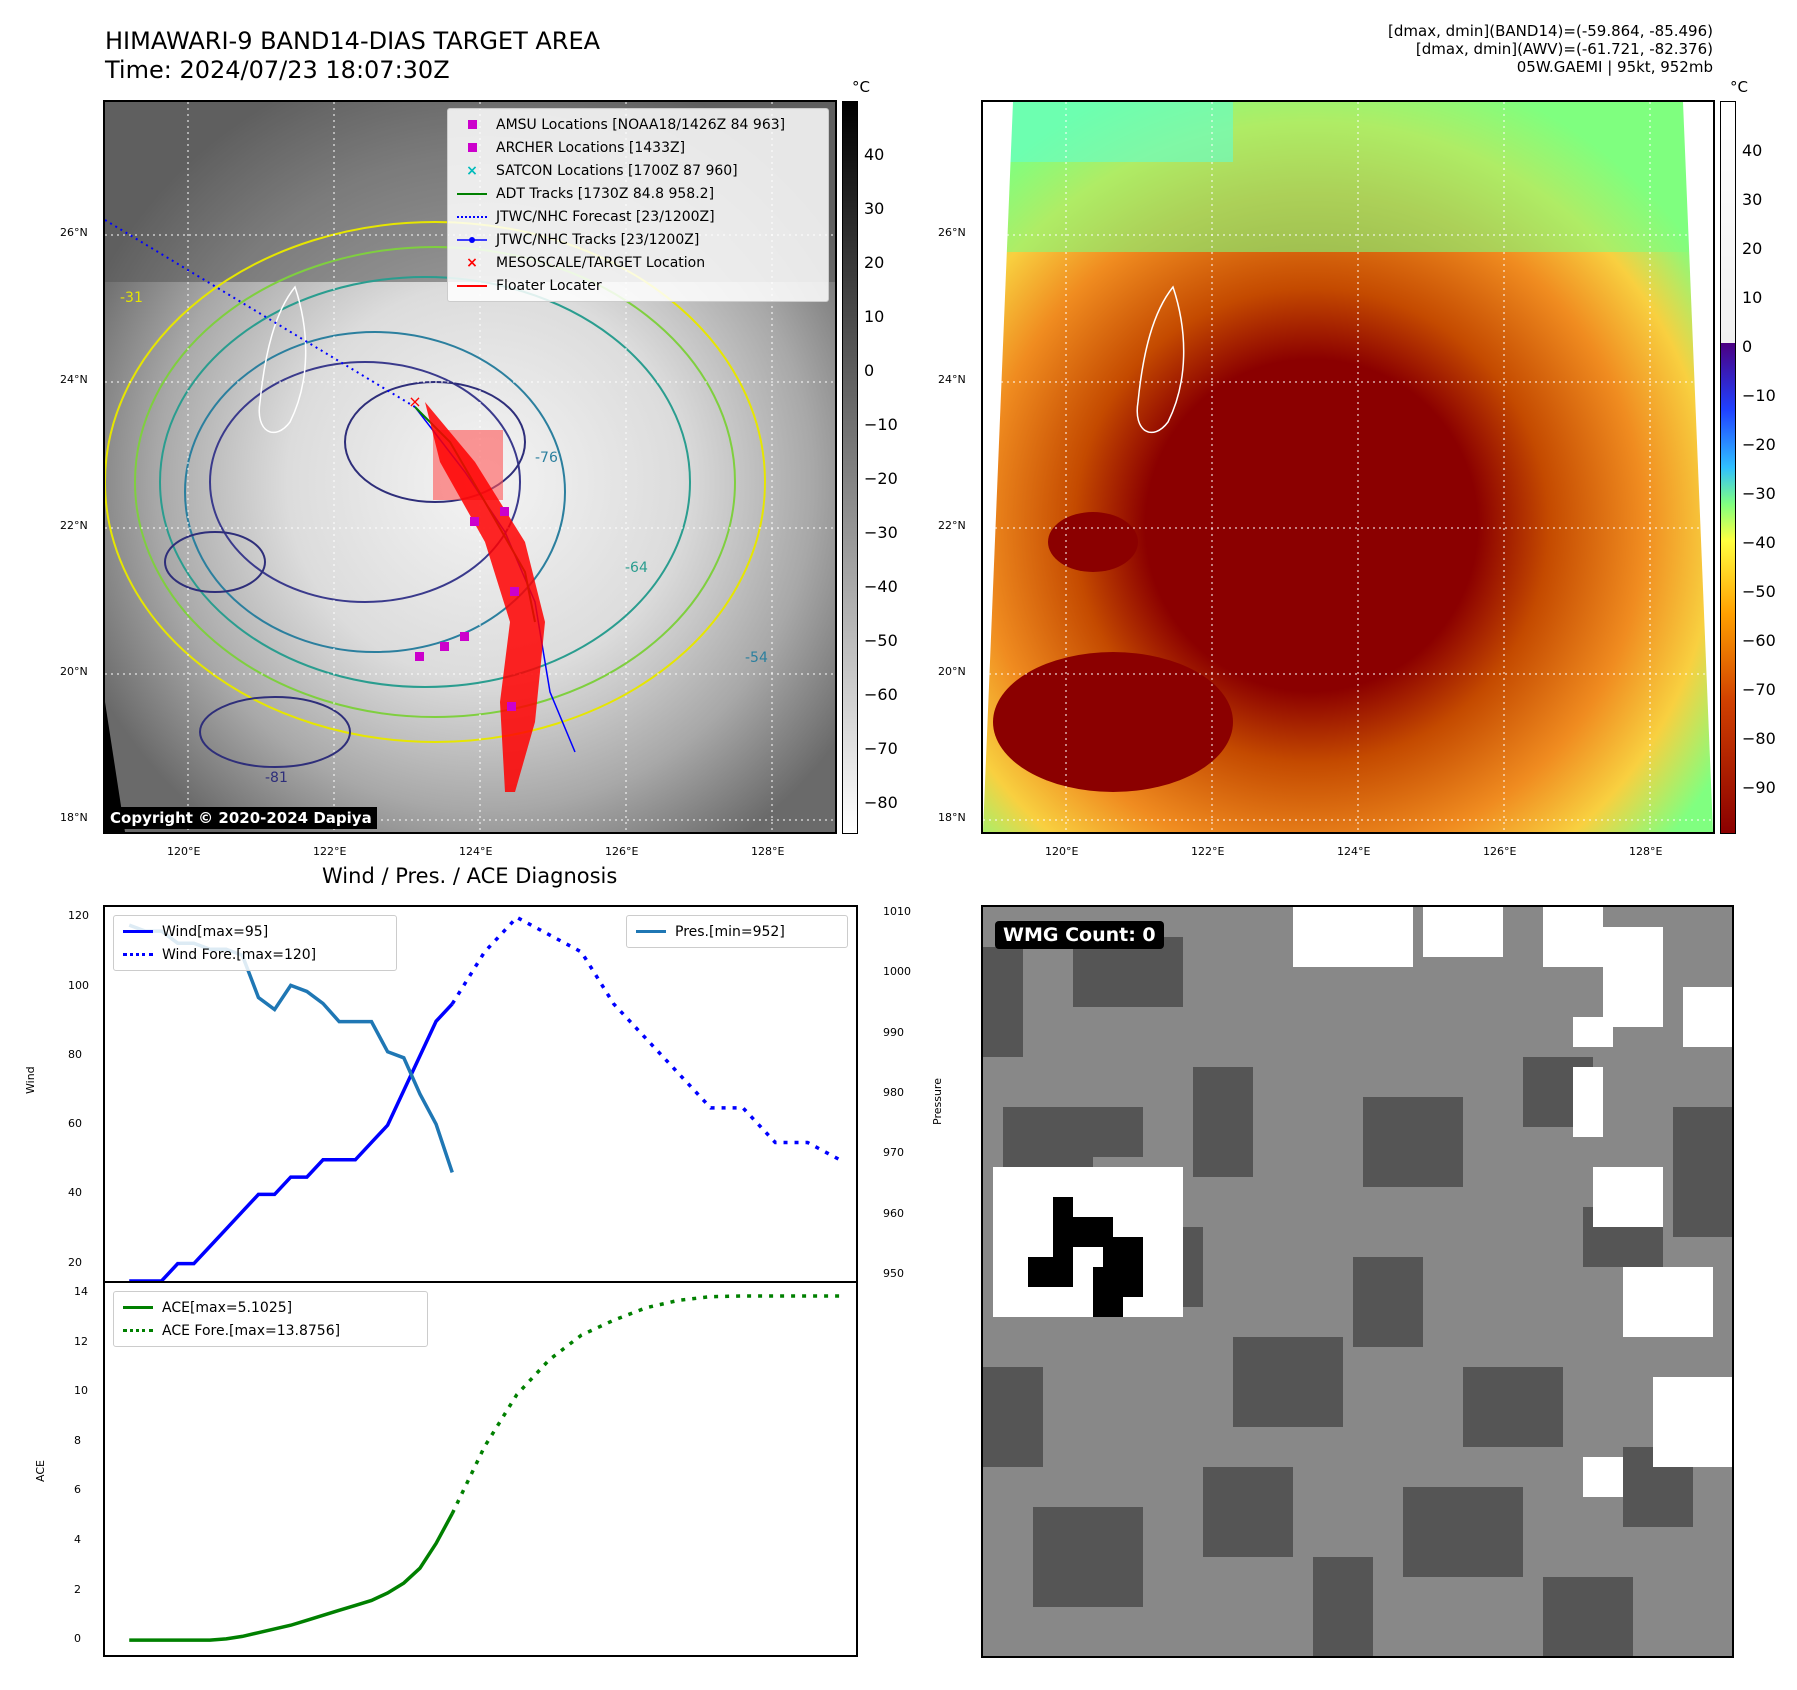  I want to click on ace-y-tick: 14, so click(81, 1291).